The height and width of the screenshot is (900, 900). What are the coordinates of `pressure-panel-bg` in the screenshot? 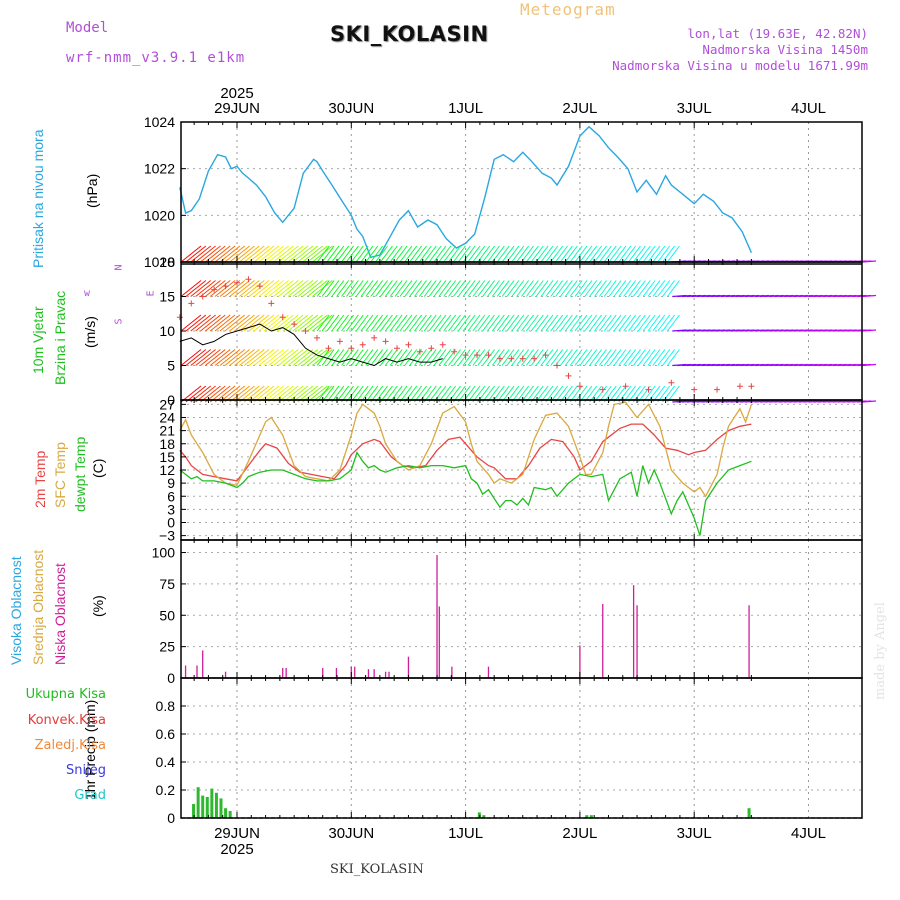 It's located at (521, 192).